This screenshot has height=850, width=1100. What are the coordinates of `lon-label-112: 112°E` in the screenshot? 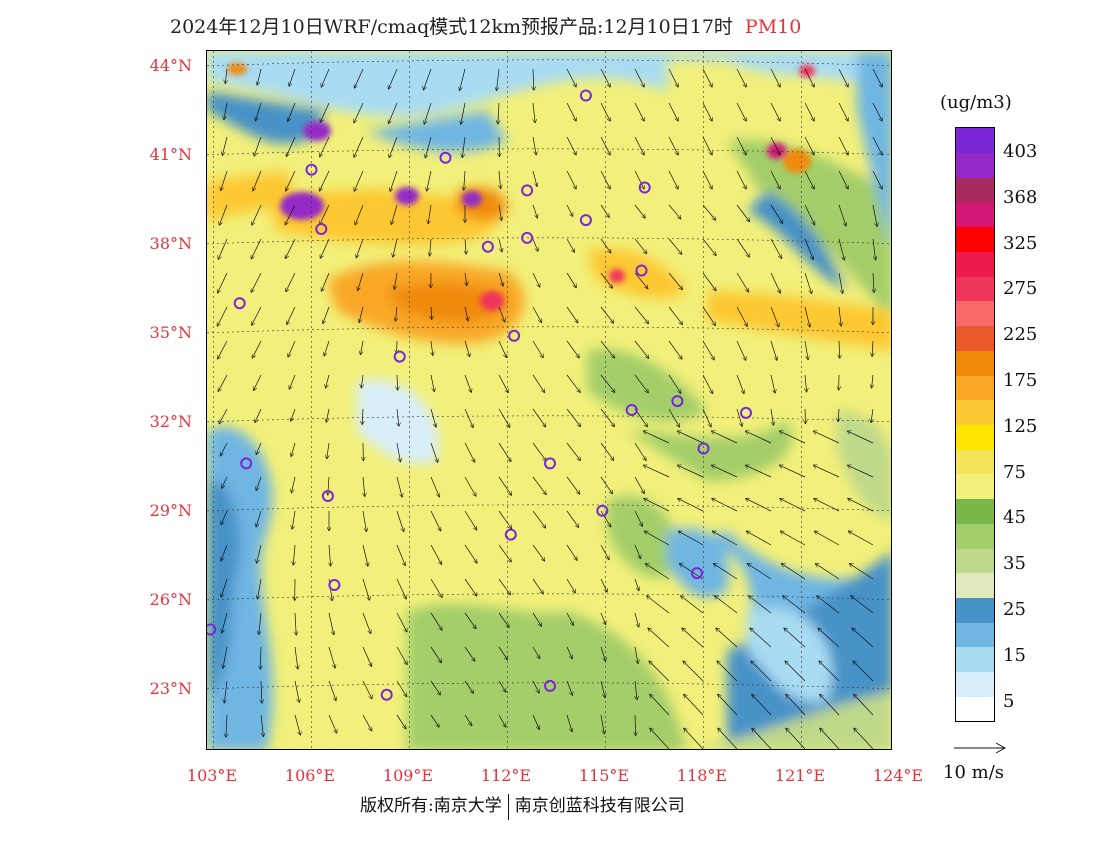 It's located at (506, 775).